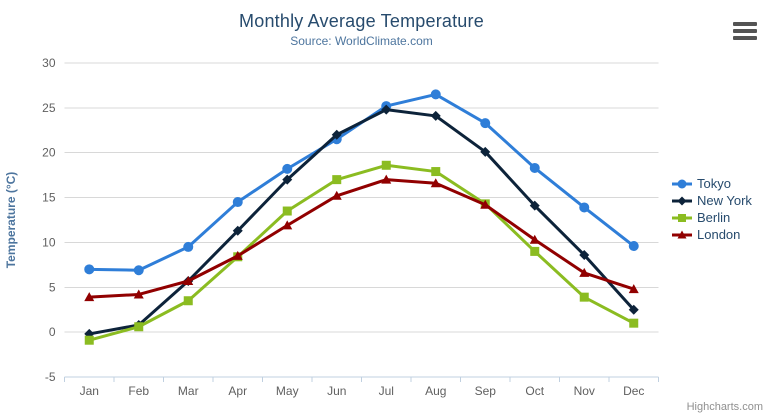  What do you see at coordinates (584, 272) in the screenshot?
I see `marker-london-nov` at bounding box center [584, 272].